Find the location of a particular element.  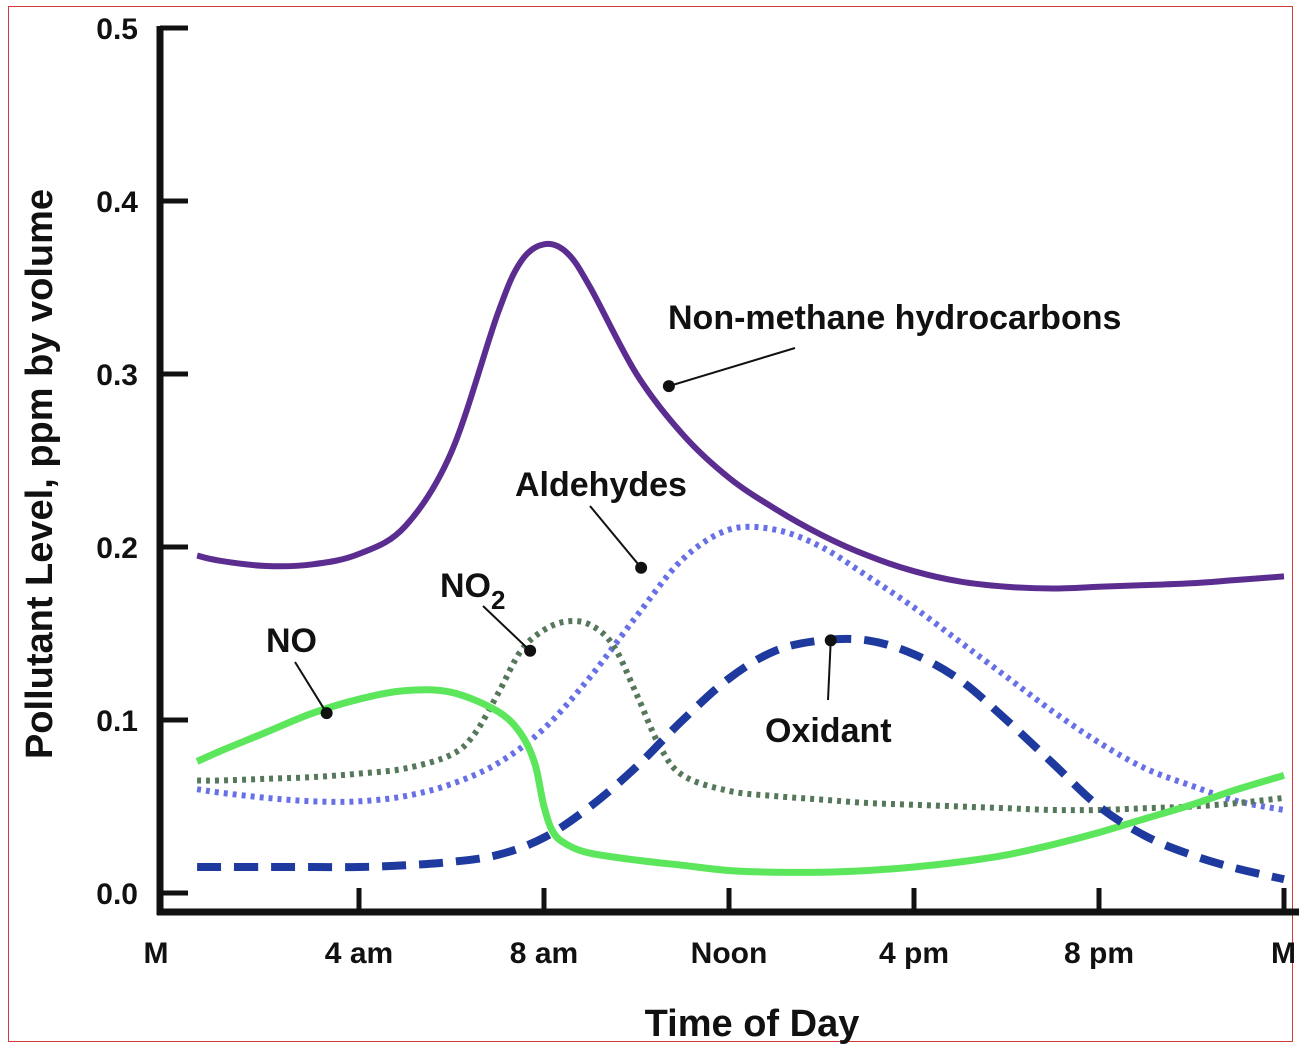

annotation-aldehydes: Aldehydes is located at coordinates (601, 485).